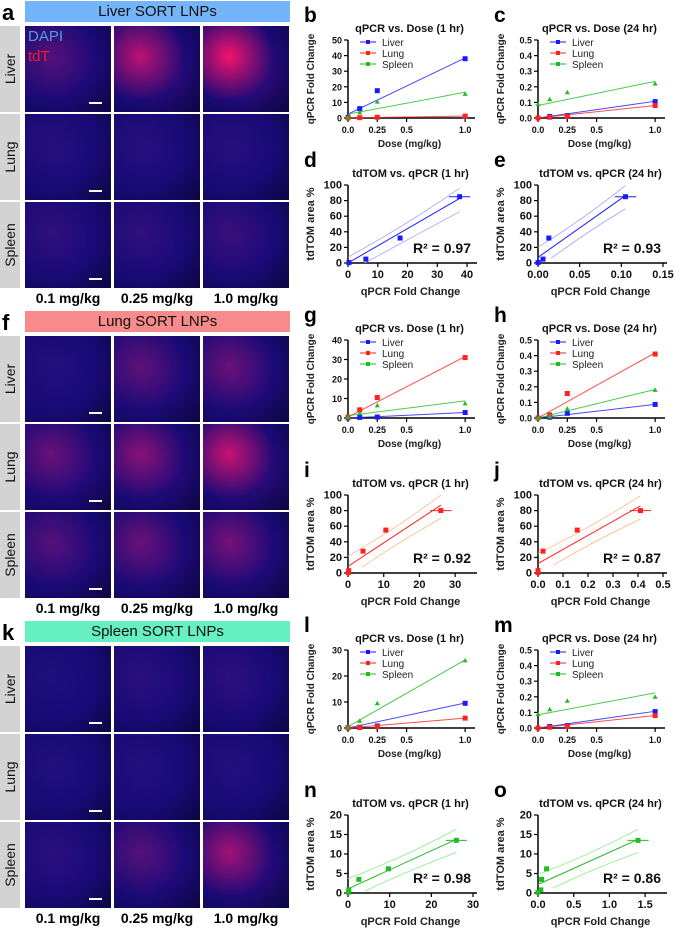 This screenshot has width=685, height=942. What do you see at coordinates (6, 322) in the screenshot?
I see `panel-letter-f: f` at bounding box center [6, 322].